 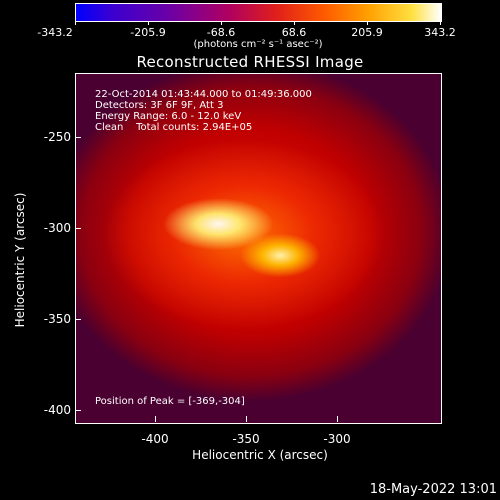 I want to click on x-tick-label: -400, so click(x=155, y=439).